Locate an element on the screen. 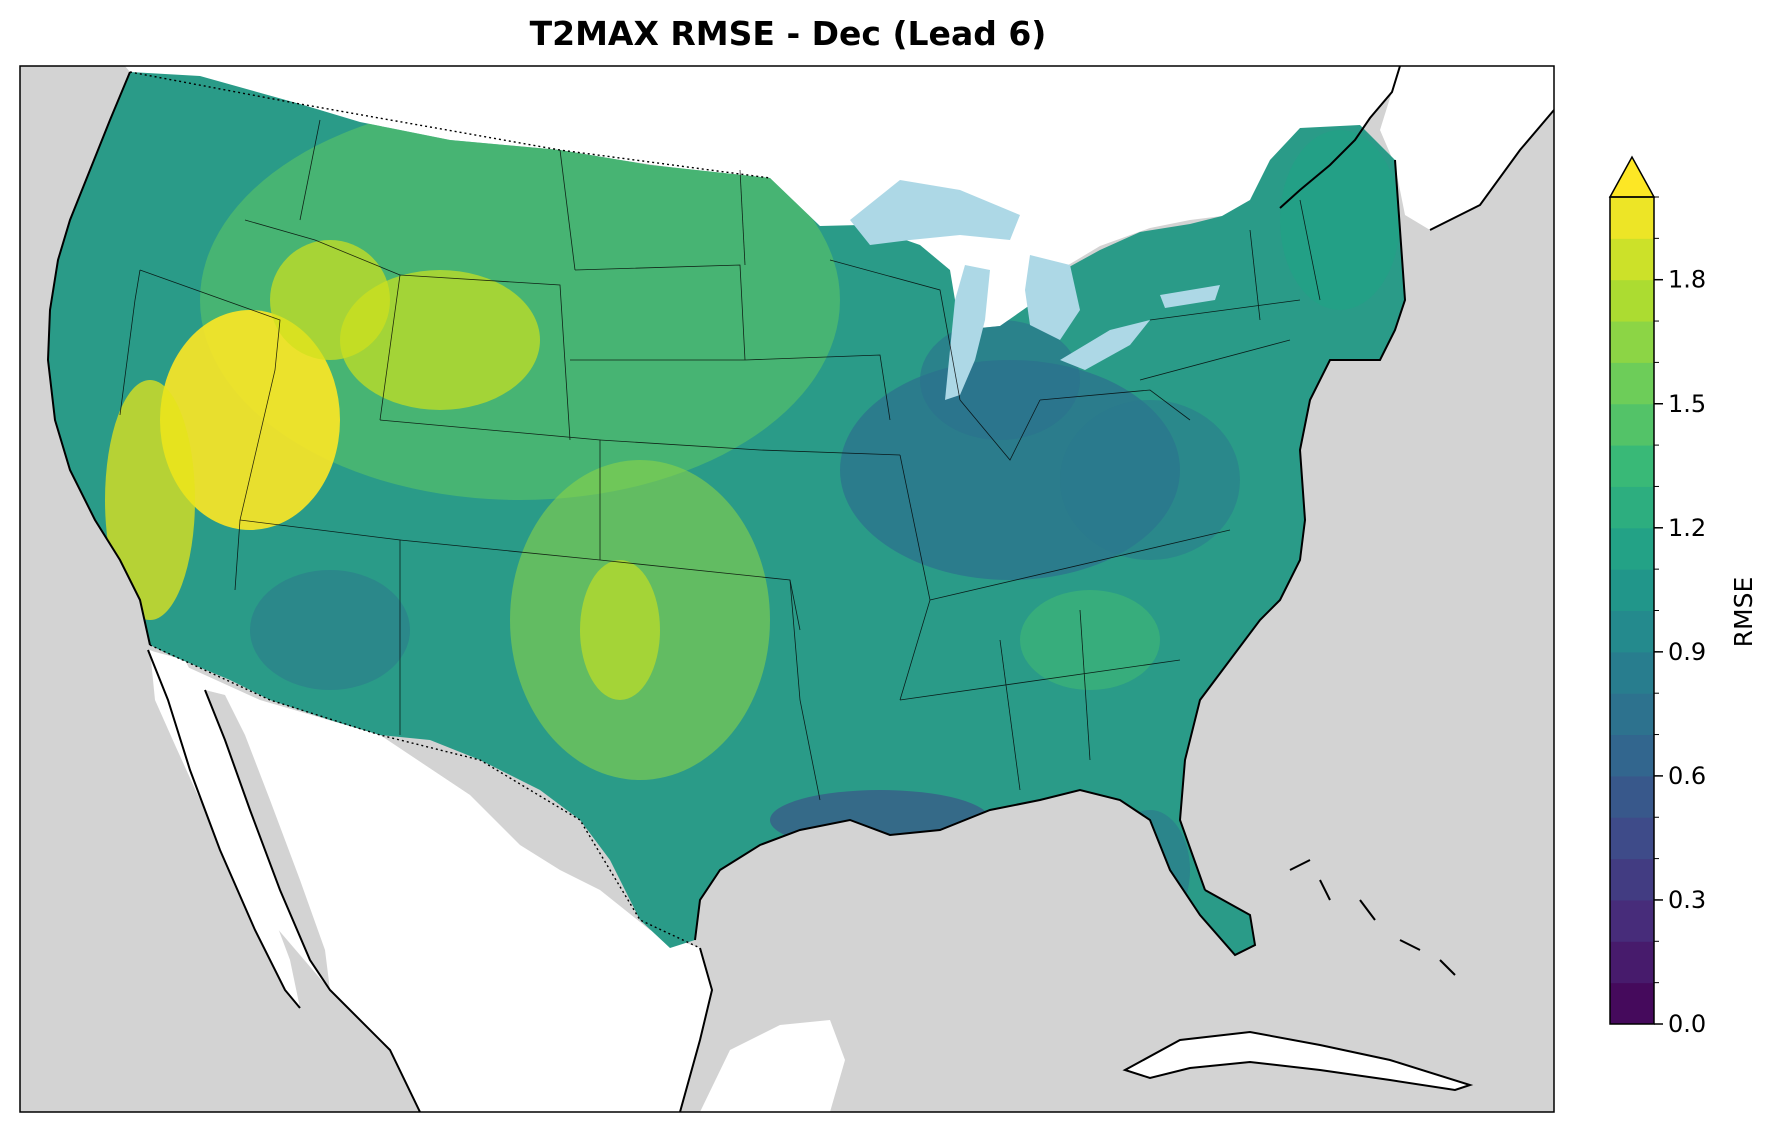 This screenshot has height=1128, width=1767. yucatan-land is located at coordinates (772, 1066).